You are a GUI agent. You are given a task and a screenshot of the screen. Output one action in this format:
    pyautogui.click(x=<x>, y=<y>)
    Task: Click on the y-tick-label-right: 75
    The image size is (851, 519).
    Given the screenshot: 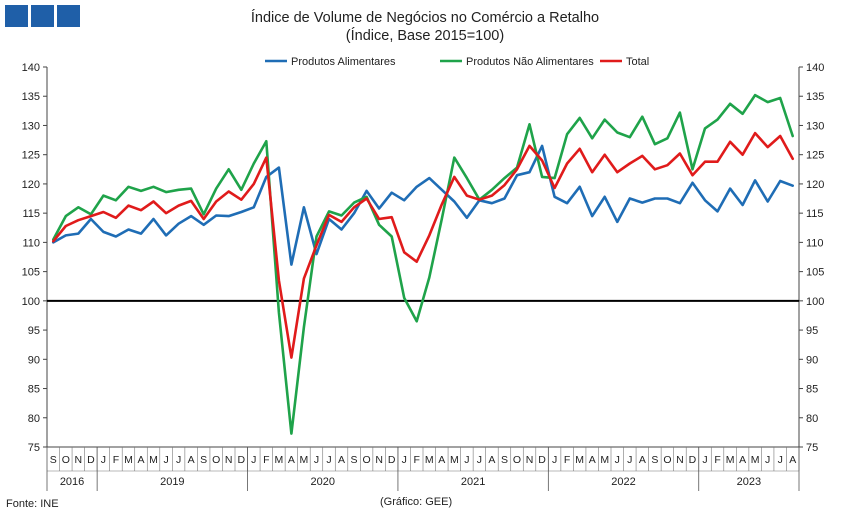 What is the action you would take?
    pyautogui.click(x=812, y=448)
    